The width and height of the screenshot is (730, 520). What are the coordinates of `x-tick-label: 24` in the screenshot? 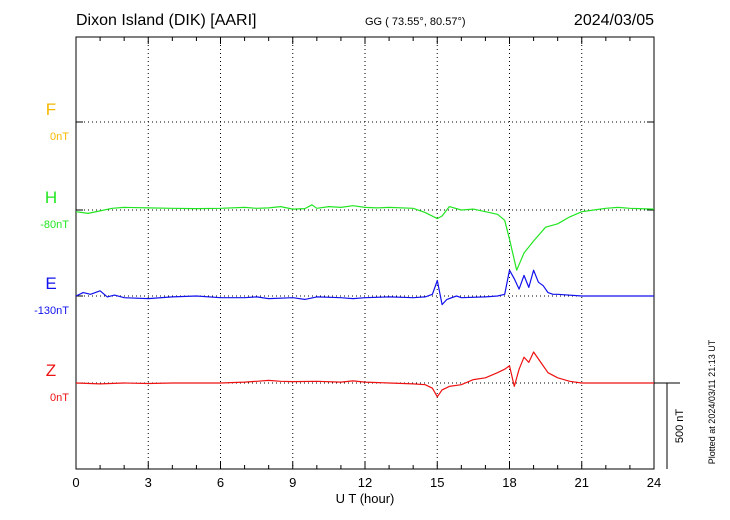 It's located at (654, 482).